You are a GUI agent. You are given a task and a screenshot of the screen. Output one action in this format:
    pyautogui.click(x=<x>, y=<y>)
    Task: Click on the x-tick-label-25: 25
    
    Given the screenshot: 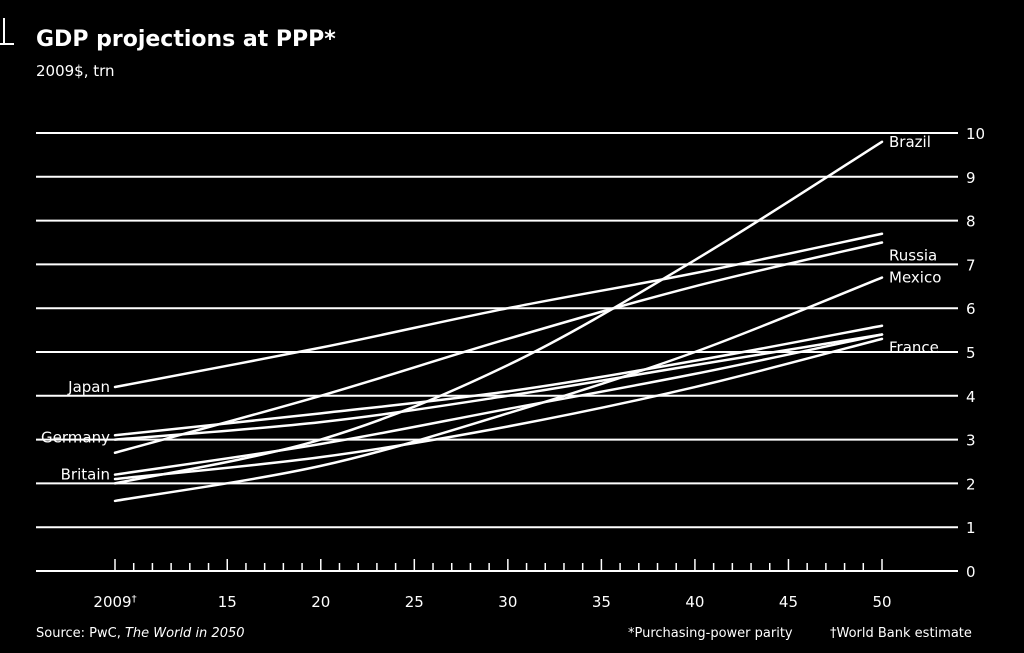 What is the action you would take?
    pyautogui.click(x=414, y=602)
    